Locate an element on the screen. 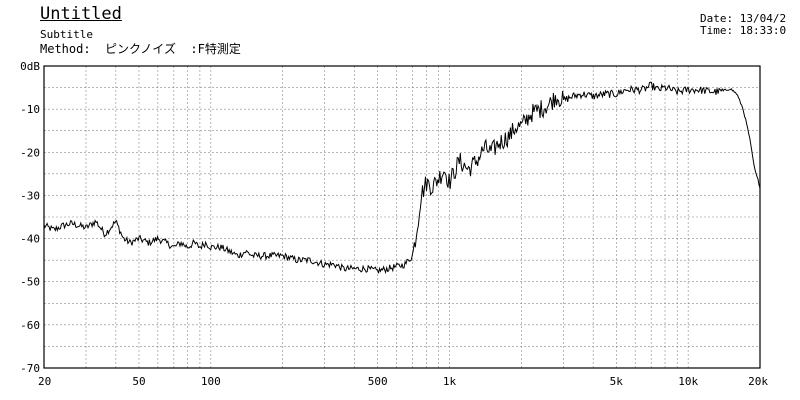 This screenshot has width=800, height=400. y-tick-label: -20 is located at coordinates (30, 152).